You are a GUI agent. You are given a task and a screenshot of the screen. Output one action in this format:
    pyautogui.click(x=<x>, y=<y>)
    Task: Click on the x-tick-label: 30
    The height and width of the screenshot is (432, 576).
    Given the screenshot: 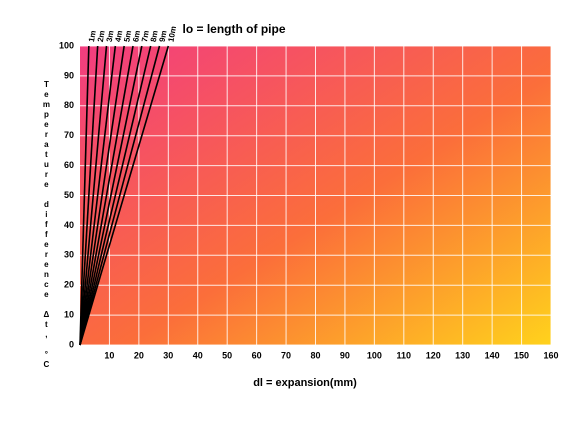 What is the action you would take?
    pyautogui.click(x=168, y=355)
    